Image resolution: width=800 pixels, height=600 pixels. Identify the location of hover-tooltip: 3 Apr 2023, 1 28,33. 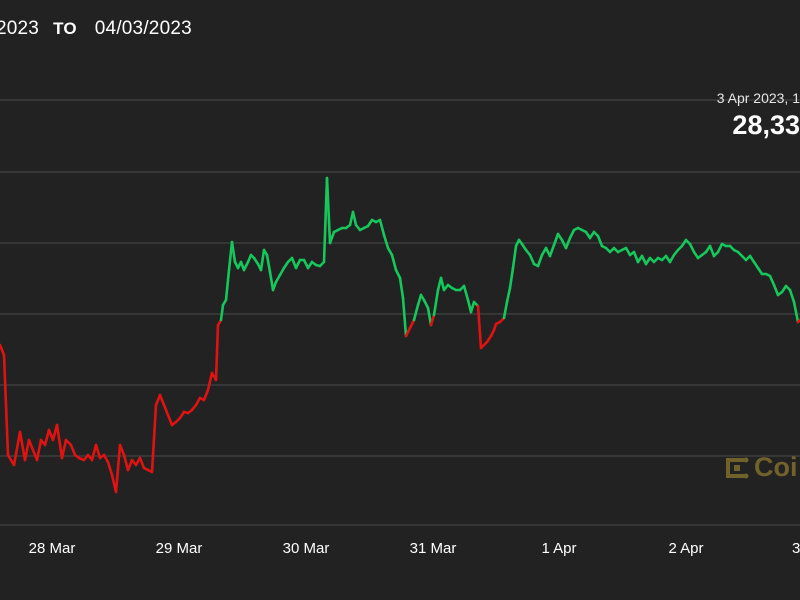
(740, 115).